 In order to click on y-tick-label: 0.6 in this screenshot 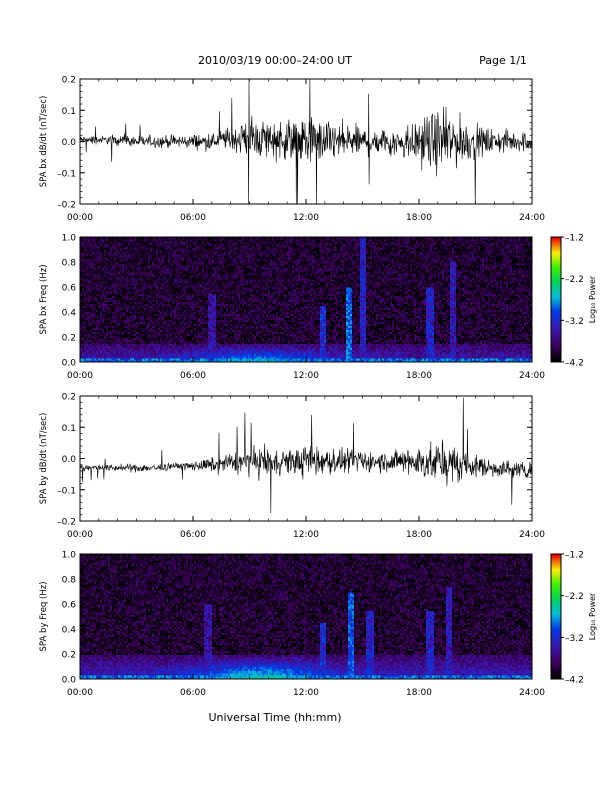, I will do `click(69, 289)`.